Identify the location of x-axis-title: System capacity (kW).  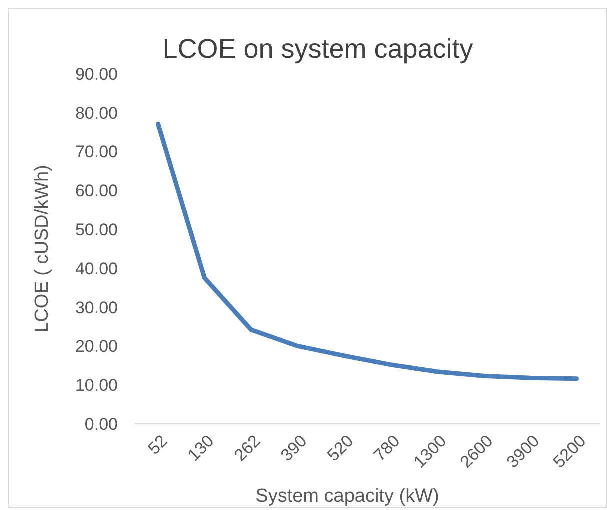
(348, 496).